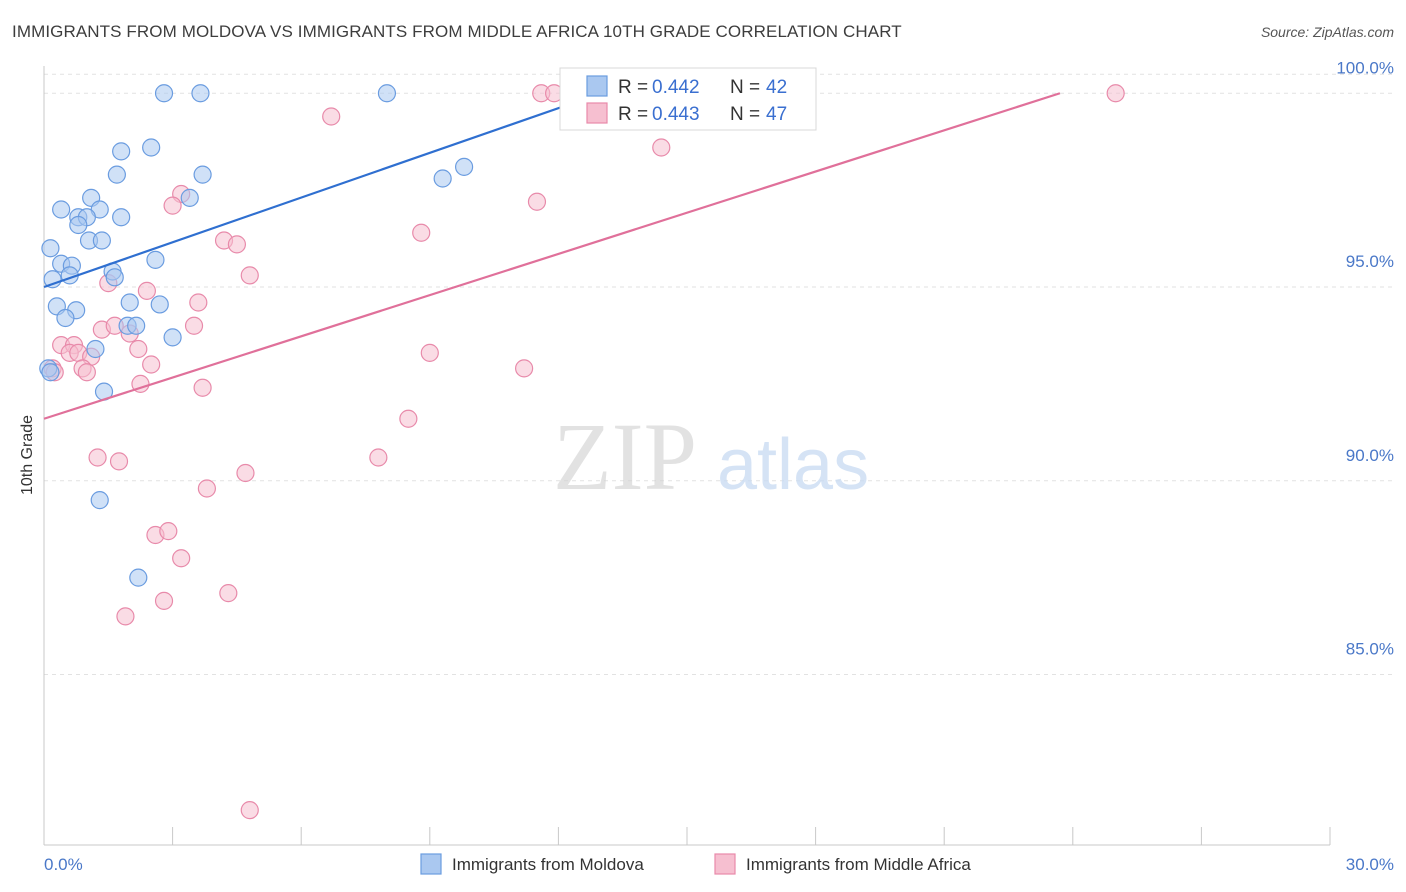 This screenshot has height=892, width=1406. What do you see at coordinates (858, 864) in the screenshot?
I see `legend-label-middle-africa: Immigrants from Middle Africa` at bounding box center [858, 864].